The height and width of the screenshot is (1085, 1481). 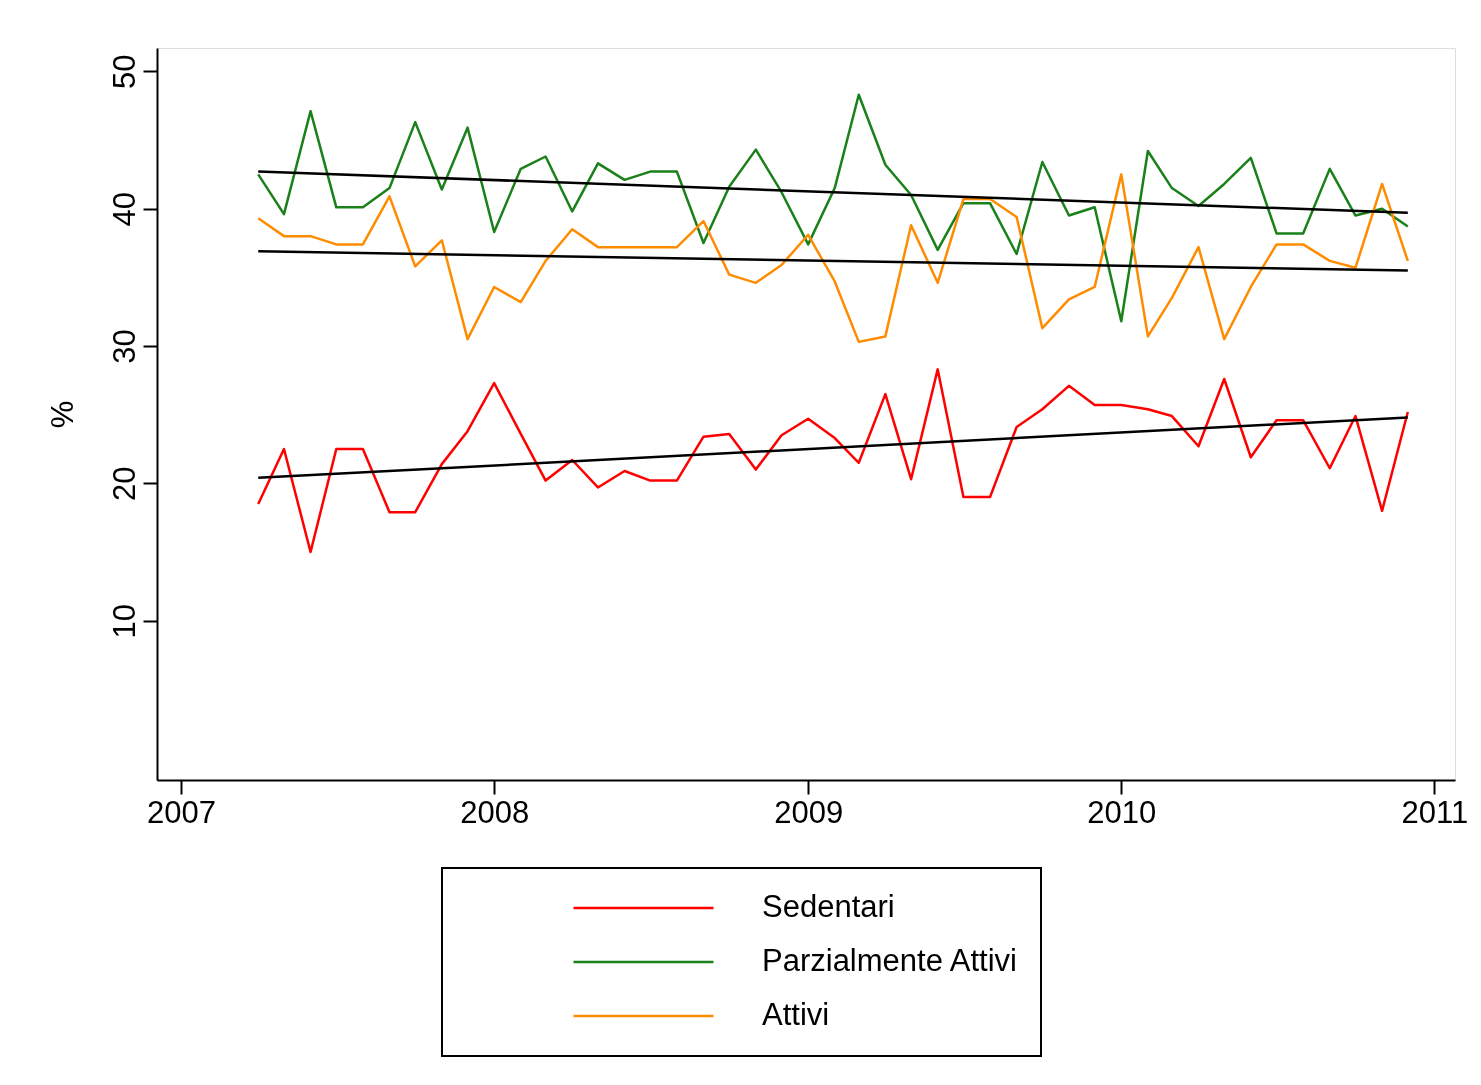 I want to click on y-tick-label: 30, so click(x=124, y=346).